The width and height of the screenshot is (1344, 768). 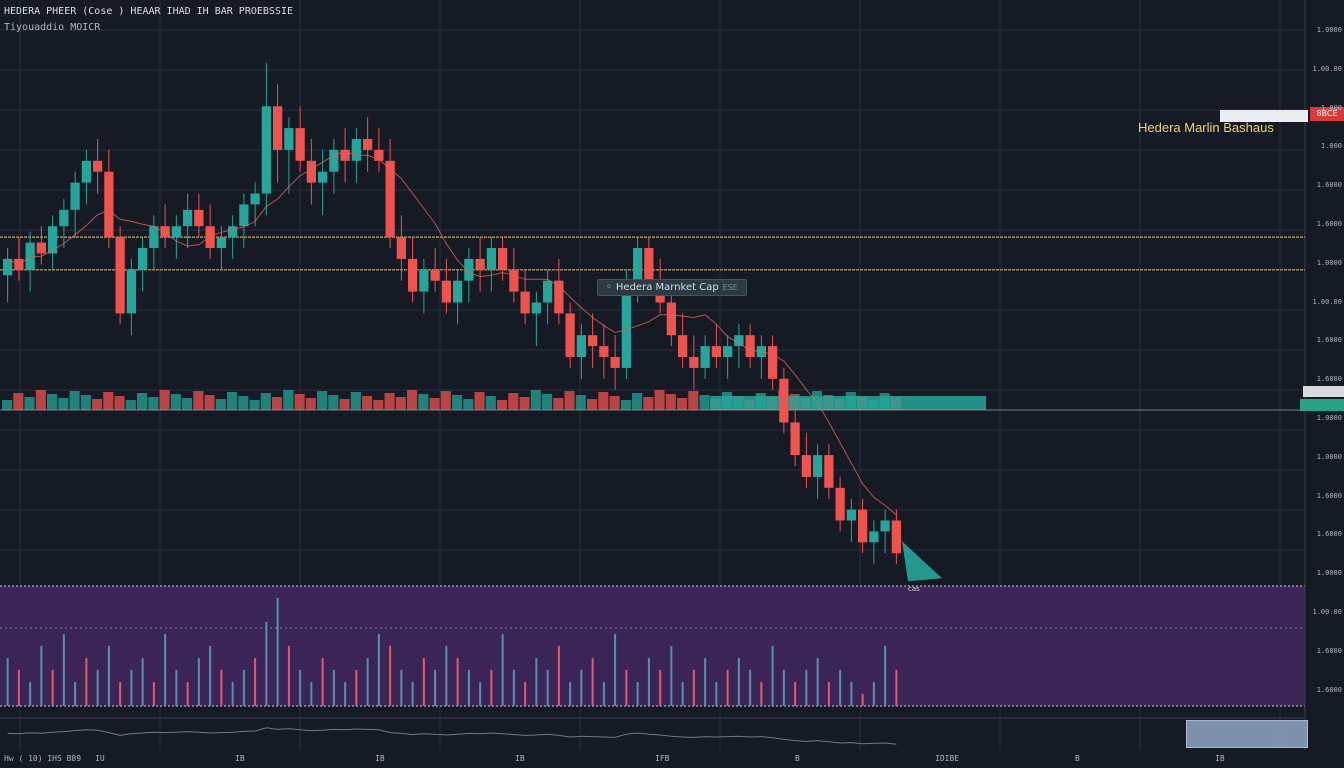 What do you see at coordinates (1322, 405) in the screenshot?
I see `volume-level-badge` at bounding box center [1322, 405].